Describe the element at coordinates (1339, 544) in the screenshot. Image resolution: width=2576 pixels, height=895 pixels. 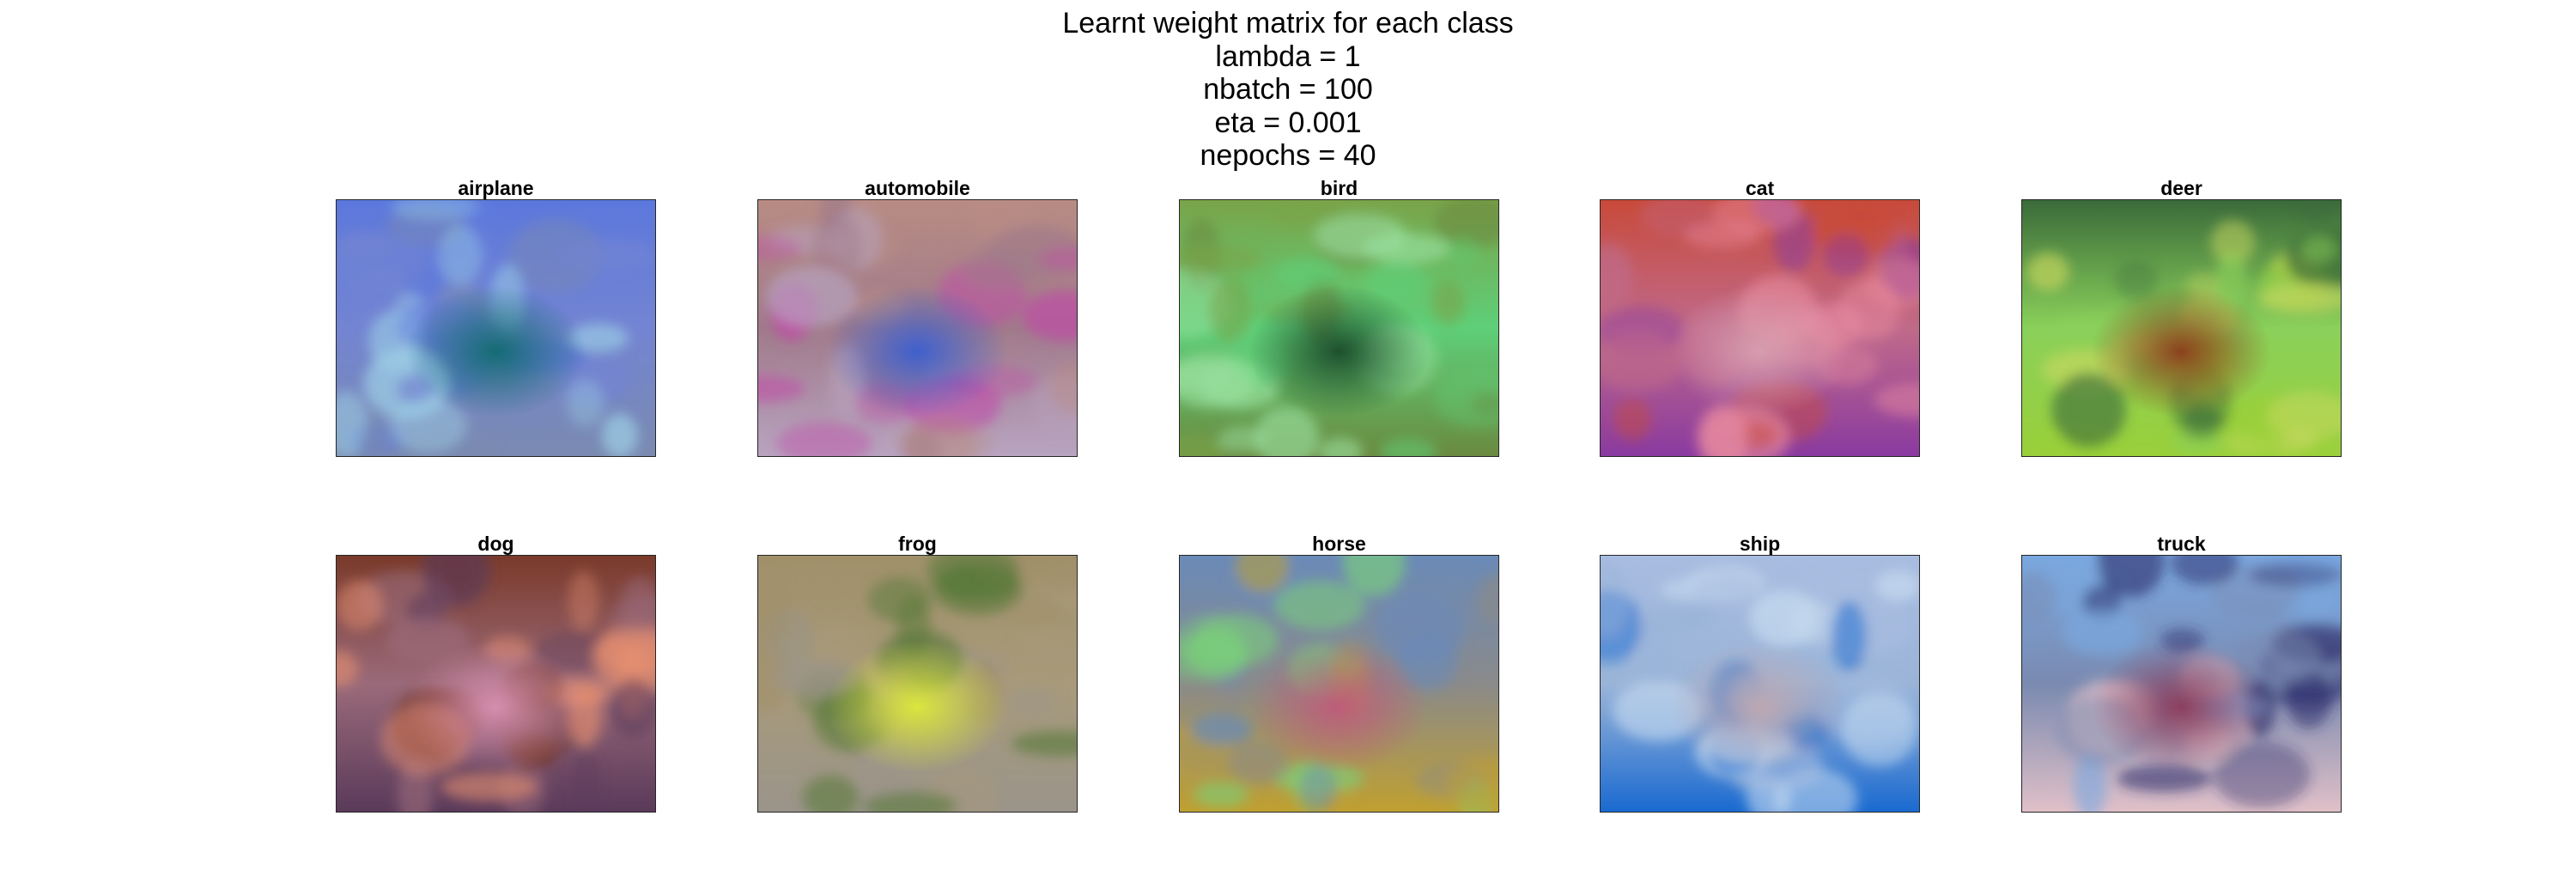
I see `panel-title-horse: horse` at that location.